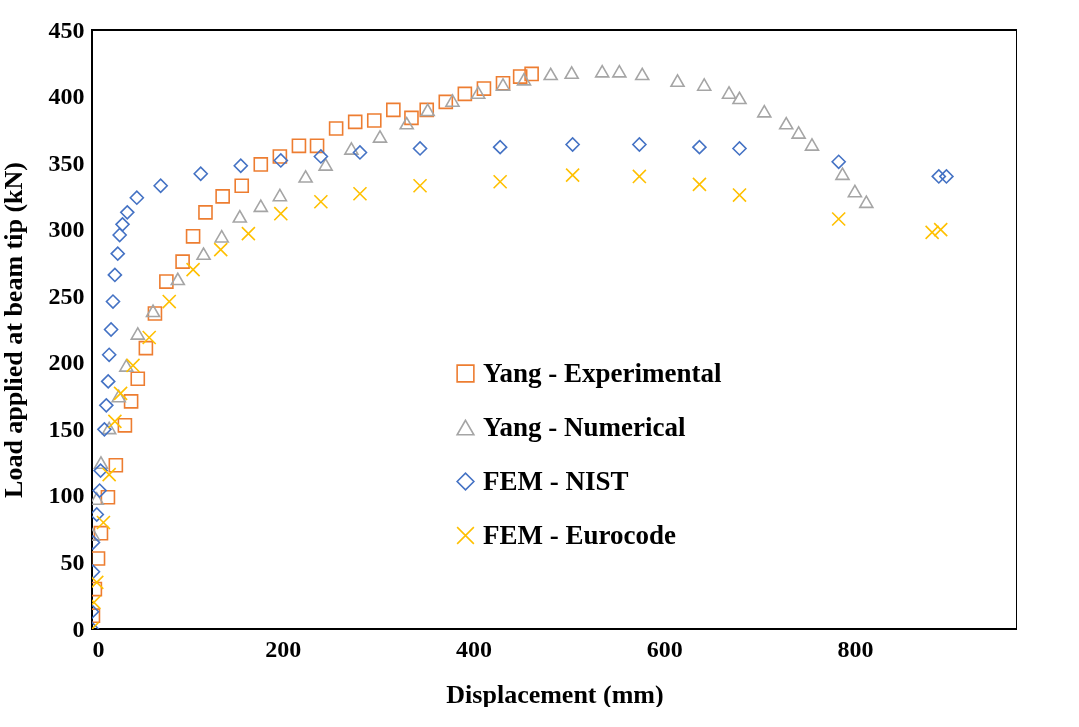 This screenshot has height=727, width=1079. I want to click on y-tick-label: 250, so click(66, 295).